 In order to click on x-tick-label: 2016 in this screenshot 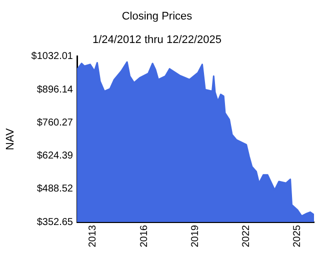, I will do `click(144, 236)`.